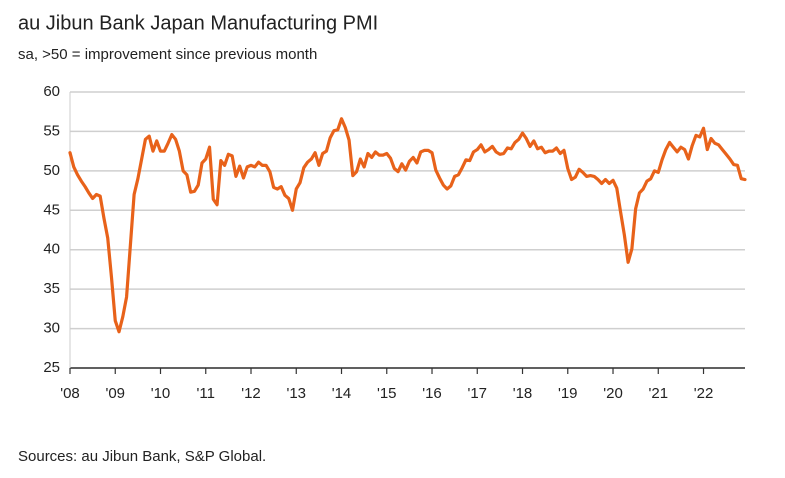 This screenshot has height=478, width=785. Describe the element at coordinates (51, 91) in the screenshot. I see `y-tick-label: 60` at that location.